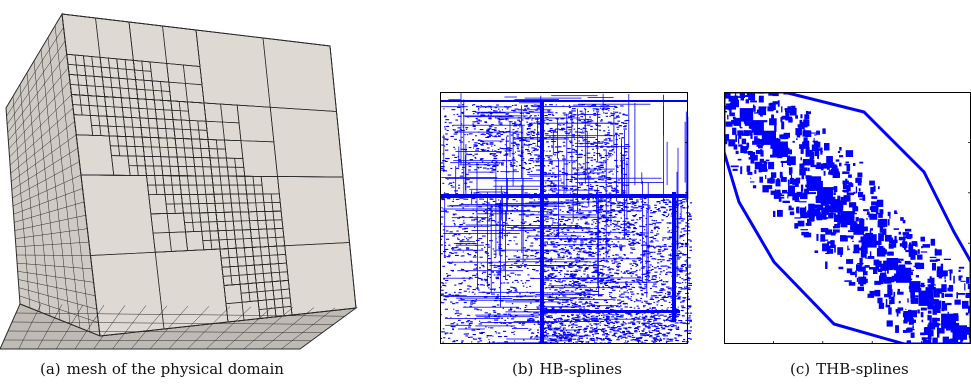 This screenshot has height=389, width=971. I want to click on caption-c: (c) THB-splines, so click(849, 369).